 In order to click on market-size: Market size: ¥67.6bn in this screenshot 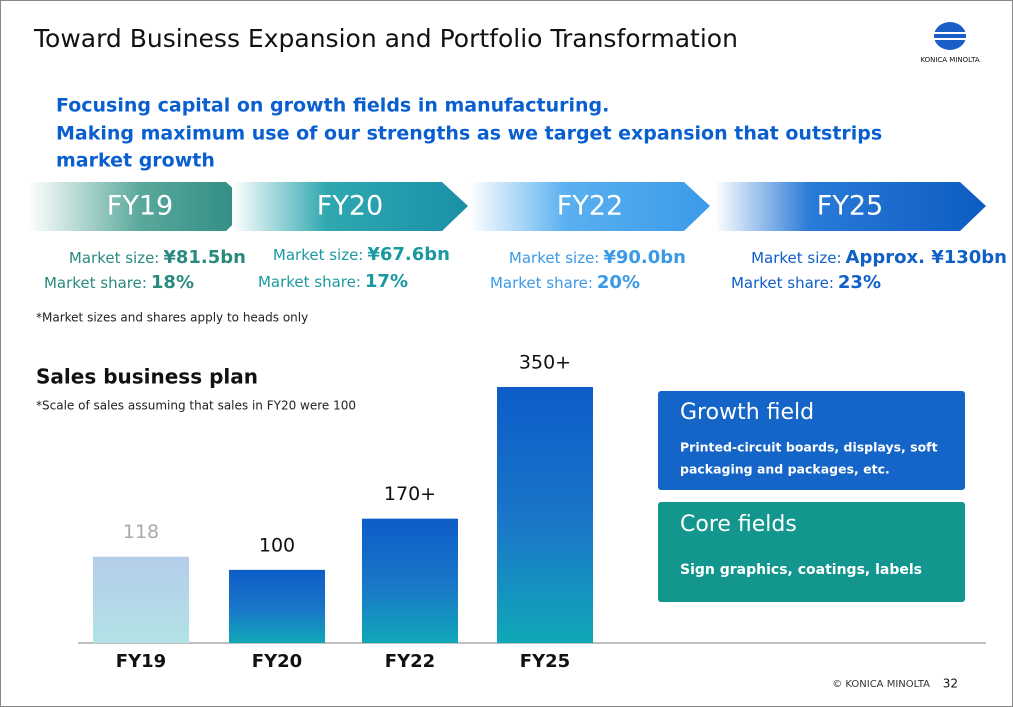, I will do `click(361, 254)`.